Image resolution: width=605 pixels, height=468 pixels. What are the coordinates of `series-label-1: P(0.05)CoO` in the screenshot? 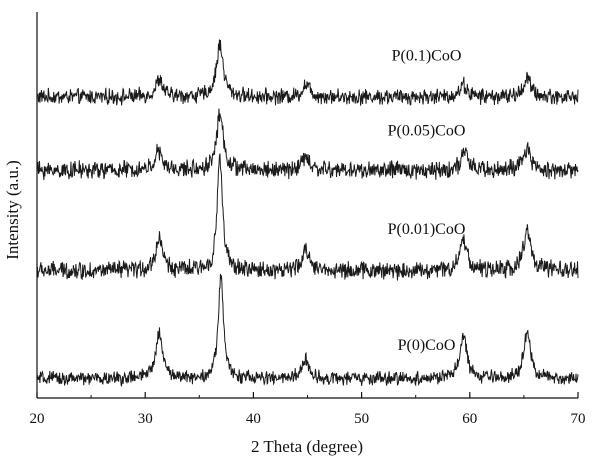 It's located at (427, 131).